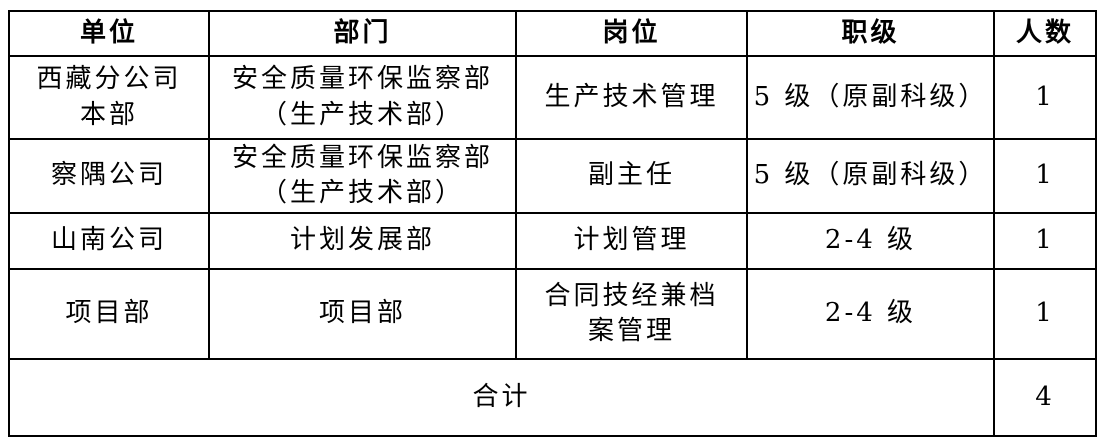 Image resolution: width=1103 pixels, height=444 pixels. What do you see at coordinates (631, 33) in the screenshot?
I see `header-cell-position: 岗位` at bounding box center [631, 33].